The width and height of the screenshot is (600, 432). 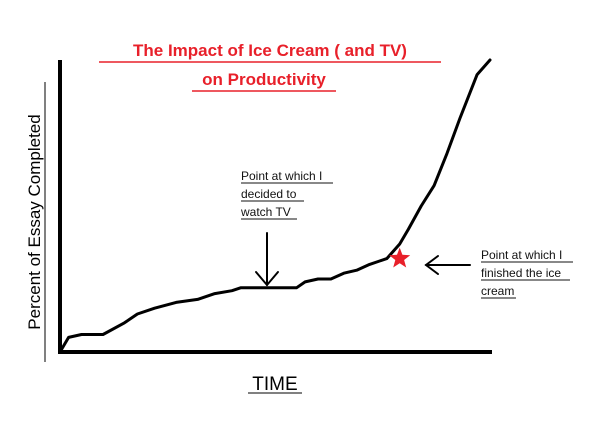 What do you see at coordinates (34, 221) in the screenshot?
I see `y-axis-label: Percent of Essay Completed` at bounding box center [34, 221].